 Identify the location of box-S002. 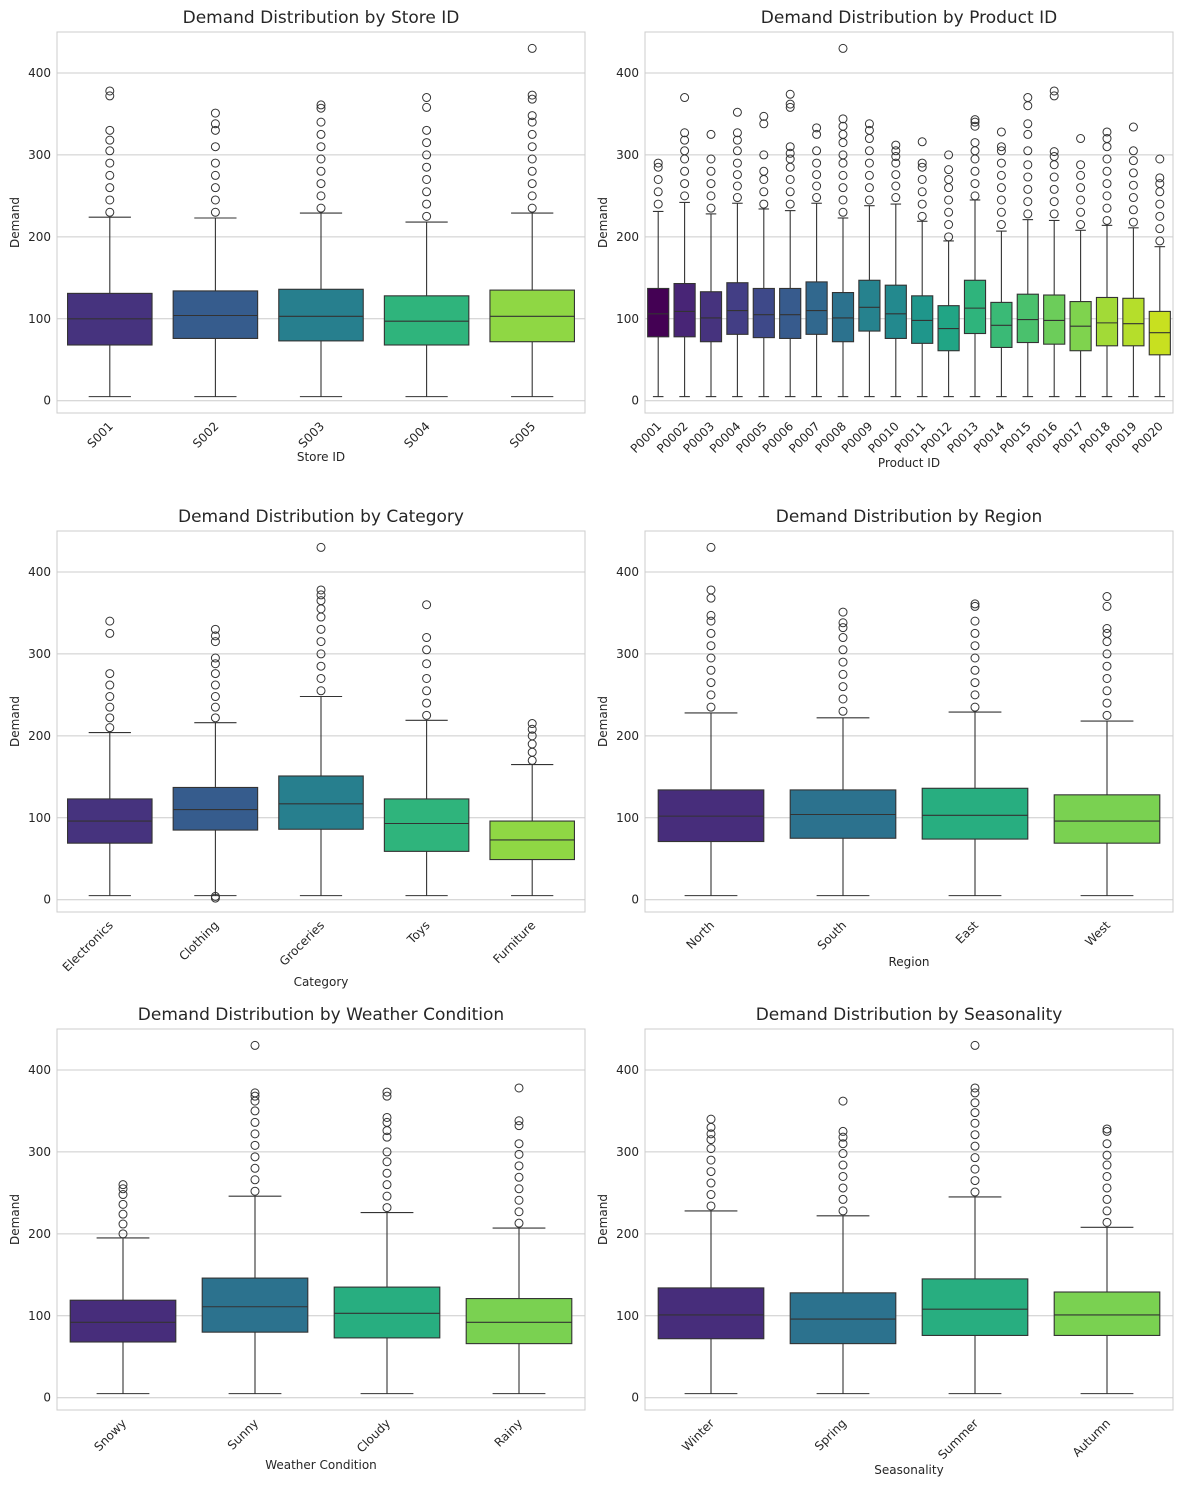
(215, 253).